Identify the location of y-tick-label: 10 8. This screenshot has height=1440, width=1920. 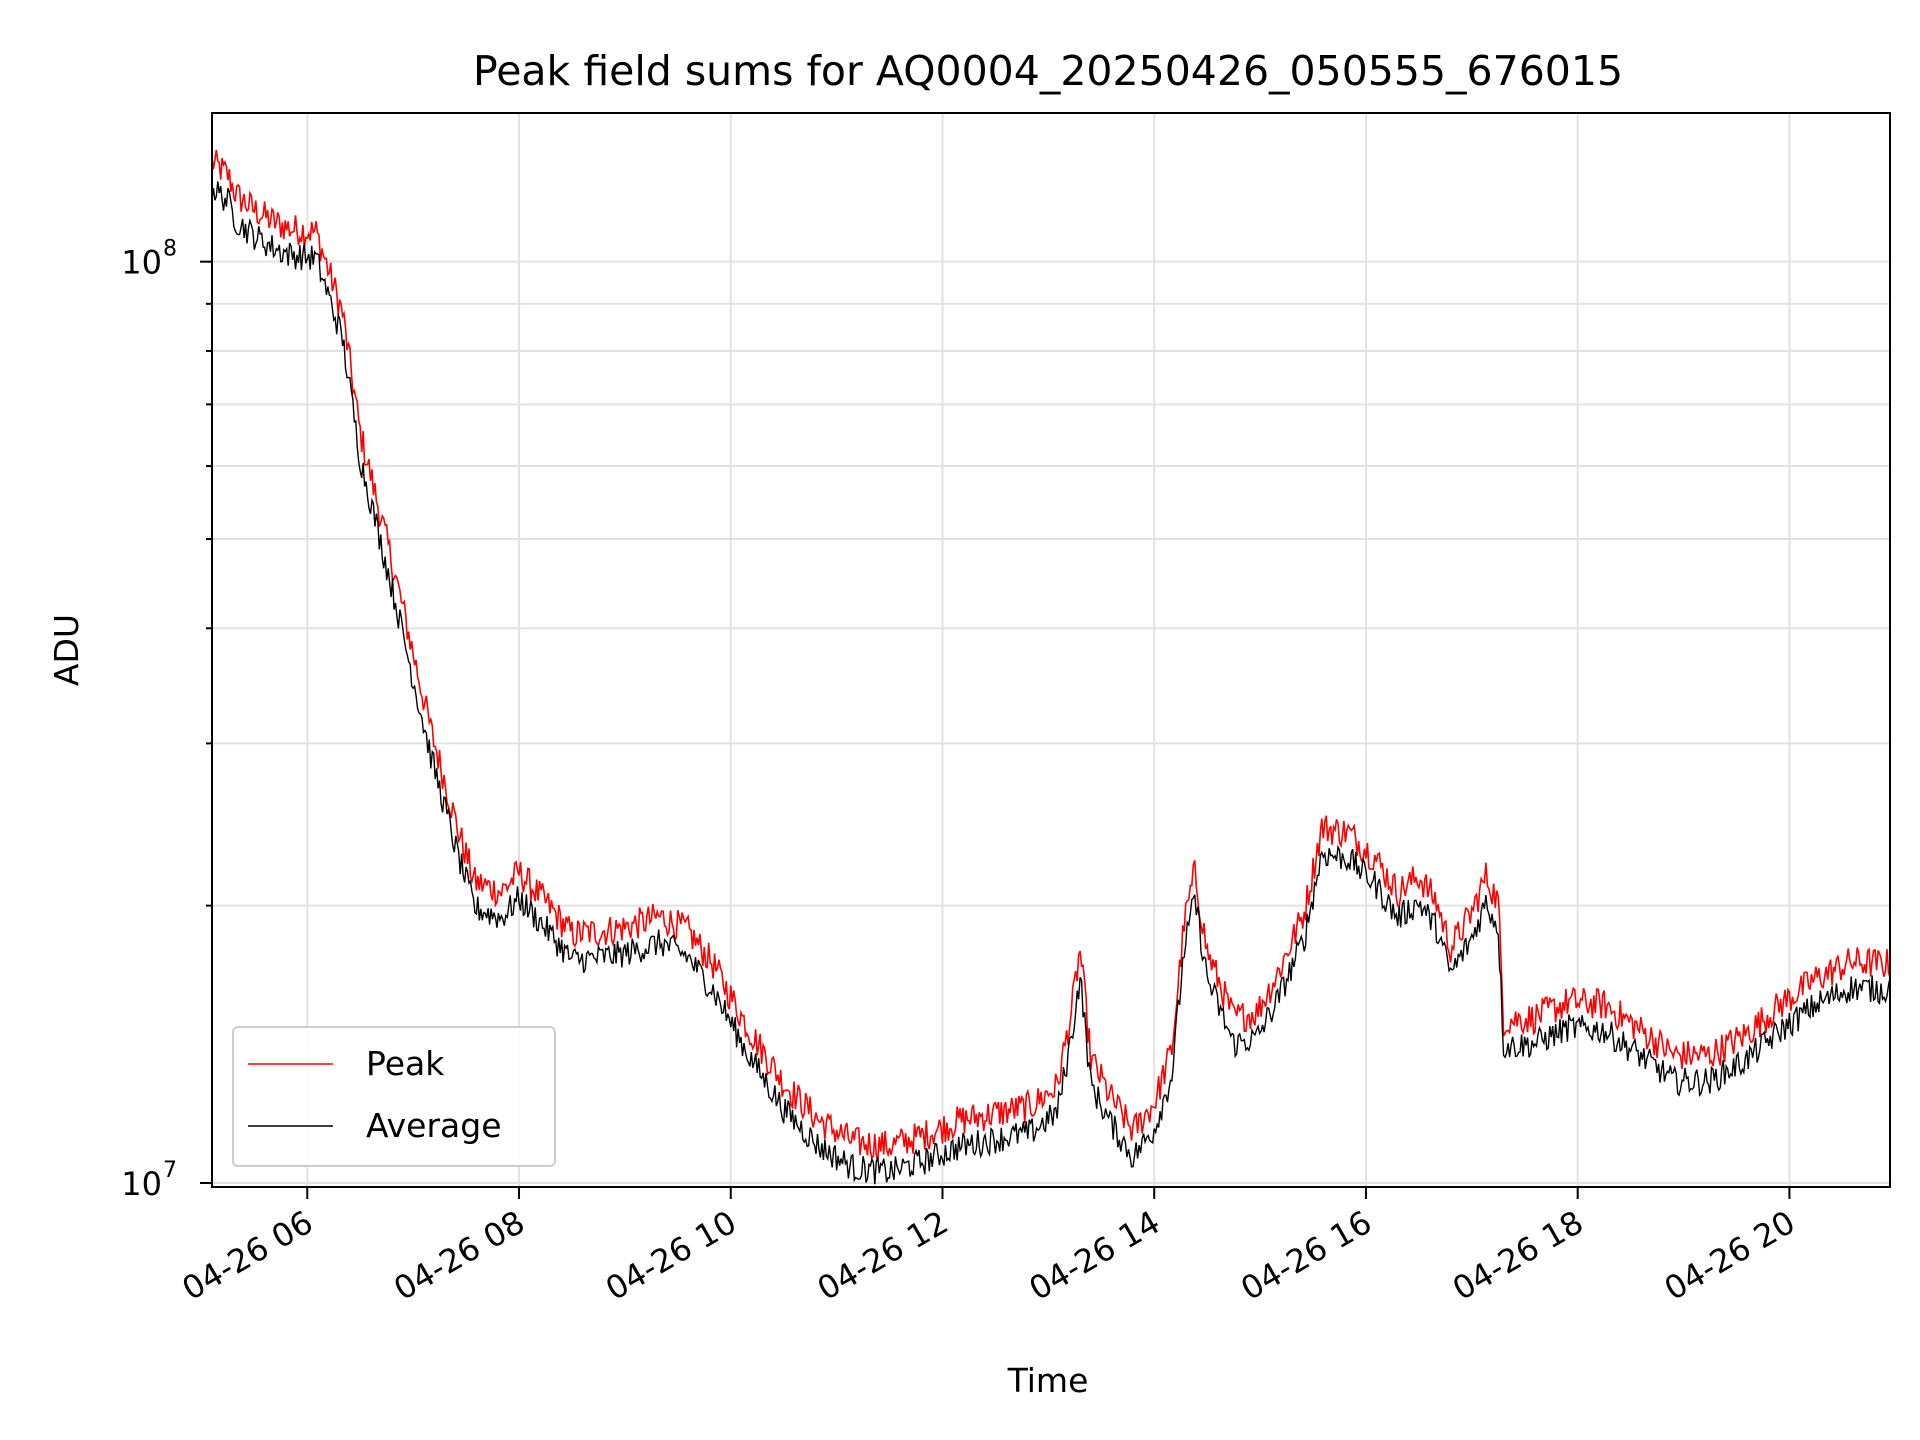
(149, 259).